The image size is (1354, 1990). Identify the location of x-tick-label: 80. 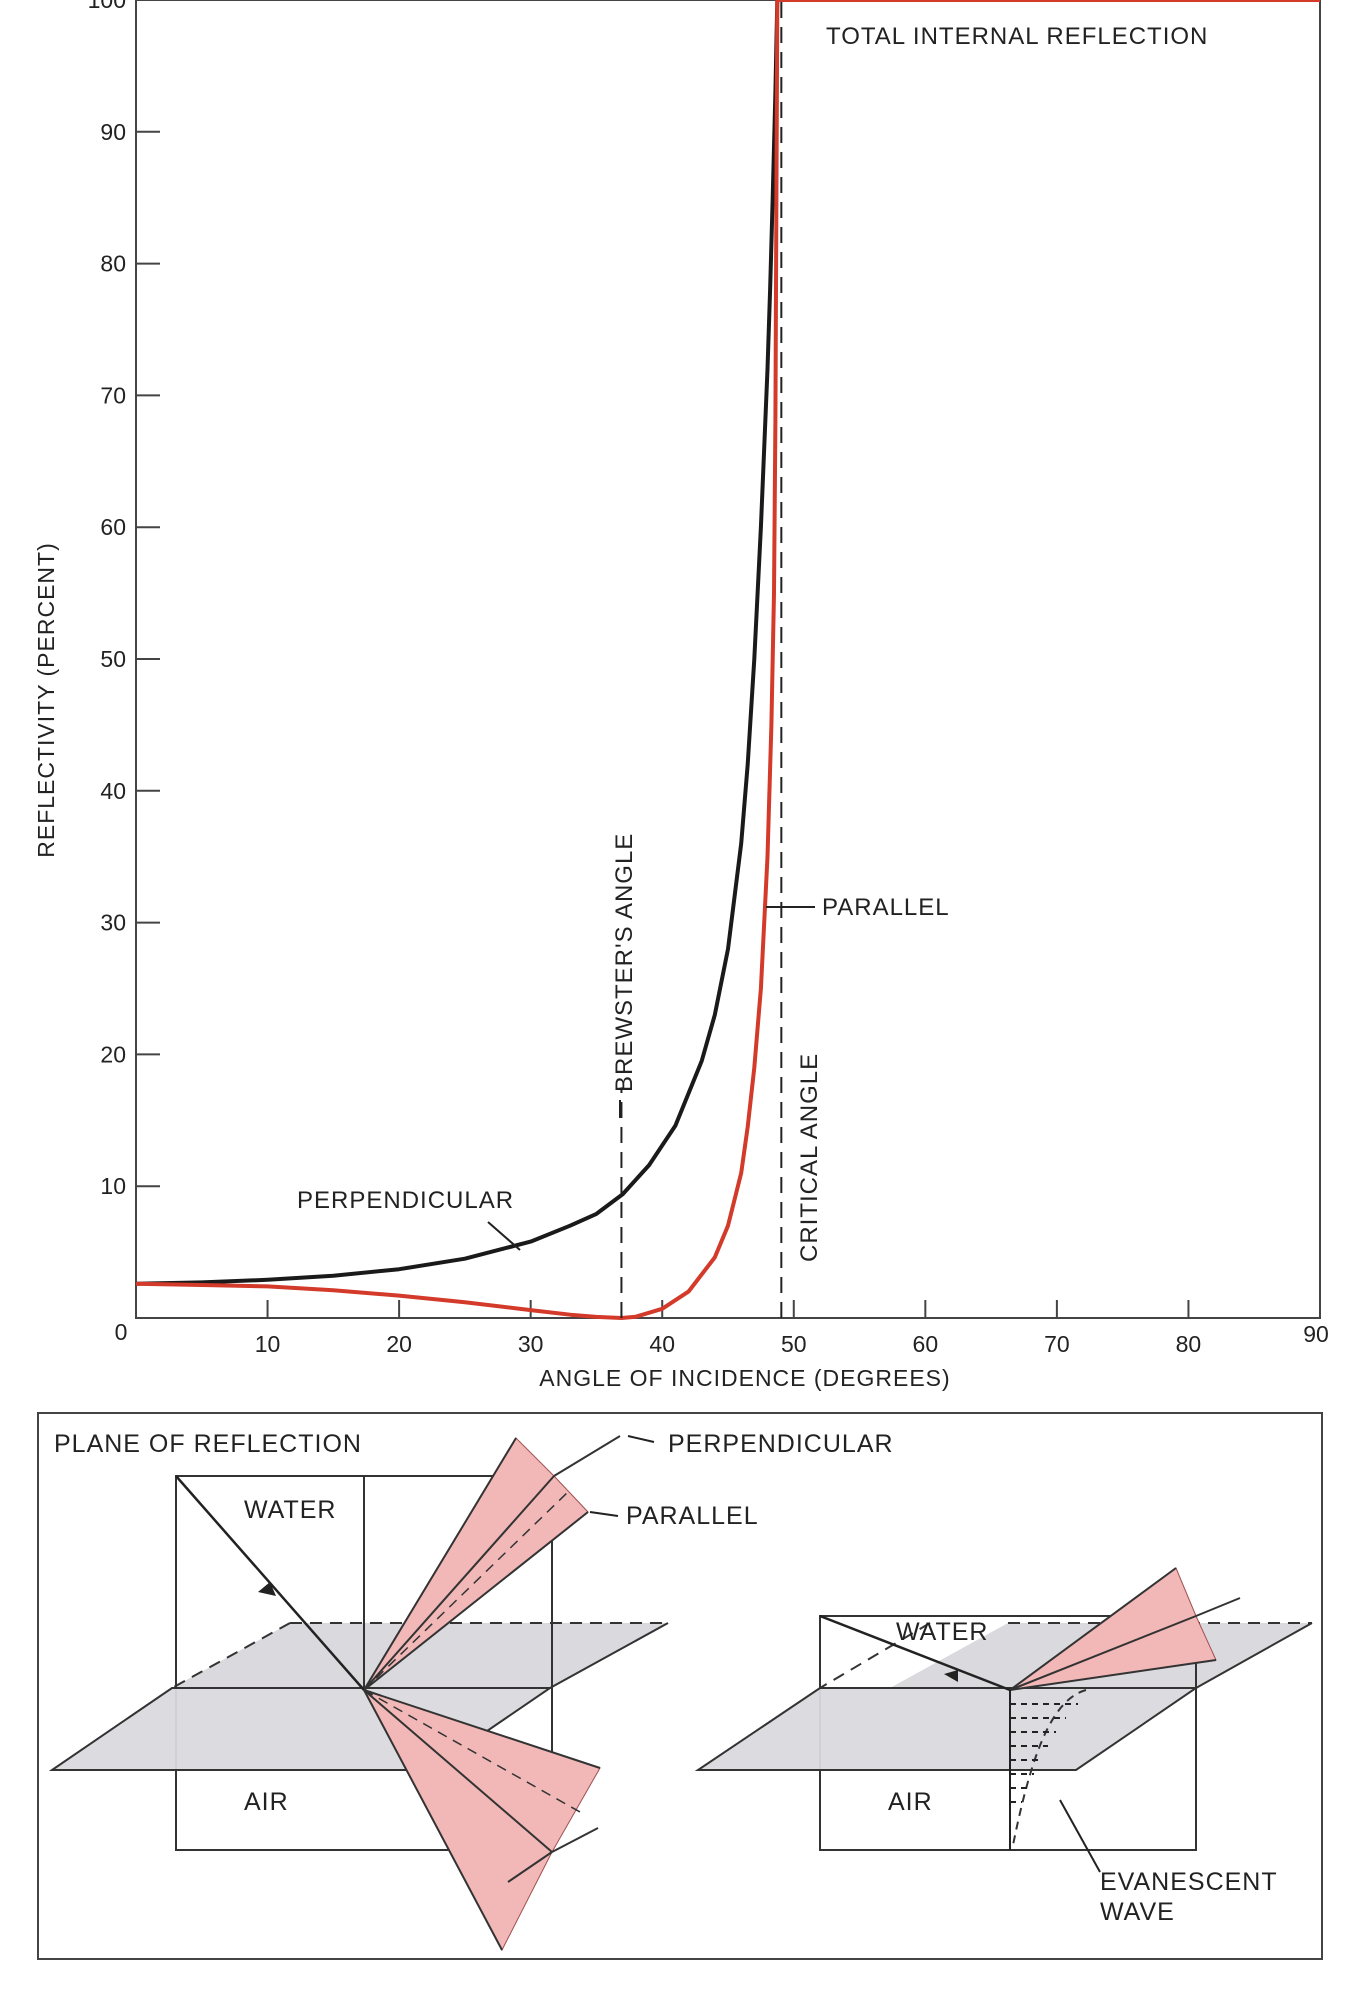
(1189, 1344).